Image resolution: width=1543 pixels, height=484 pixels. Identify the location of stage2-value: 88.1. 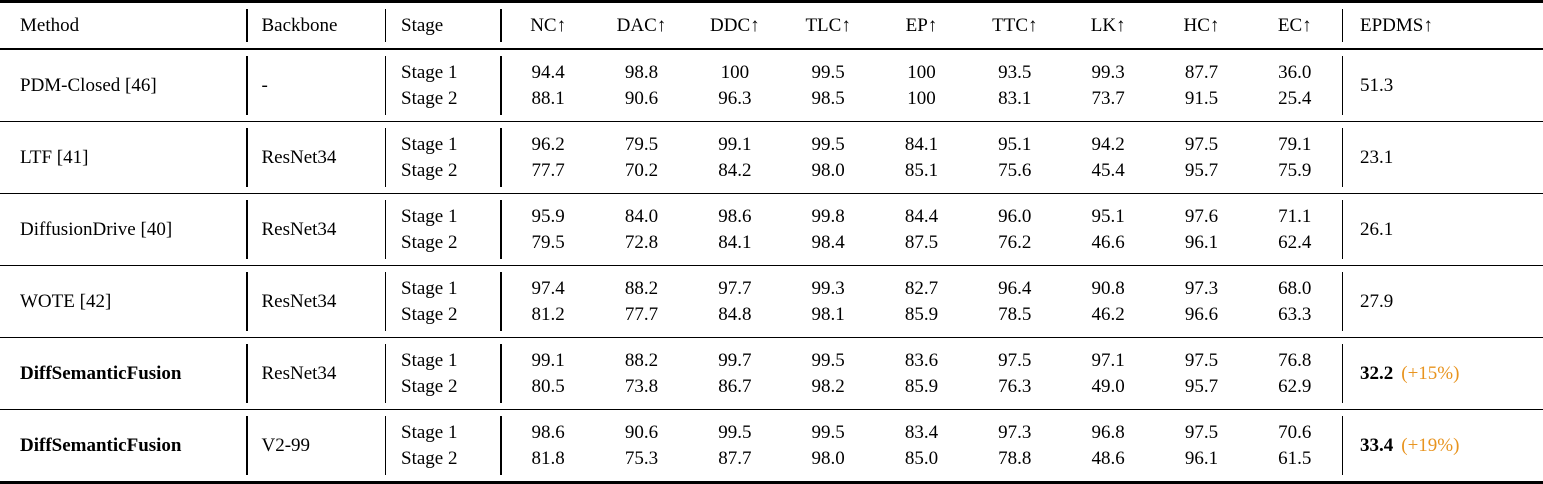
(548, 98).